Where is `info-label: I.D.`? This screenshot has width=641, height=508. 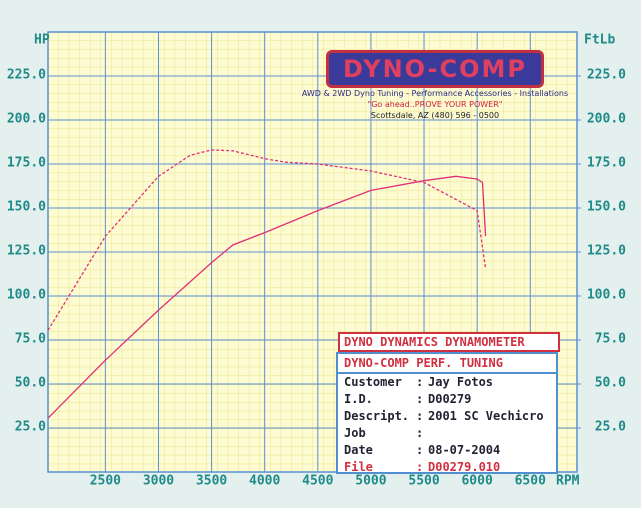
info-label: I.D. is located at coordinates (358, 399).